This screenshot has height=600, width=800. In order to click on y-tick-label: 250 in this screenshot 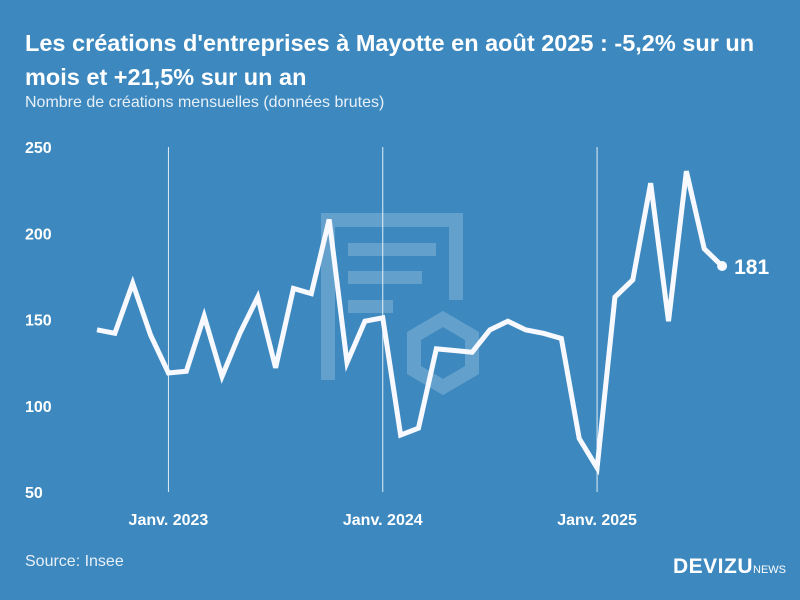, I will do `click(38, 148)`.